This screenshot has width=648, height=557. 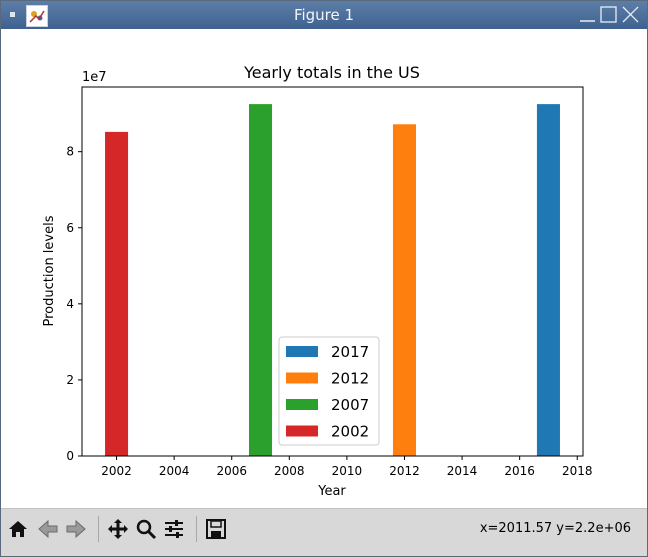 What do you see at coordinates (302, 351) in the screenshot?
I see `legend-swatch-2017` at bounding box center [302, 351].